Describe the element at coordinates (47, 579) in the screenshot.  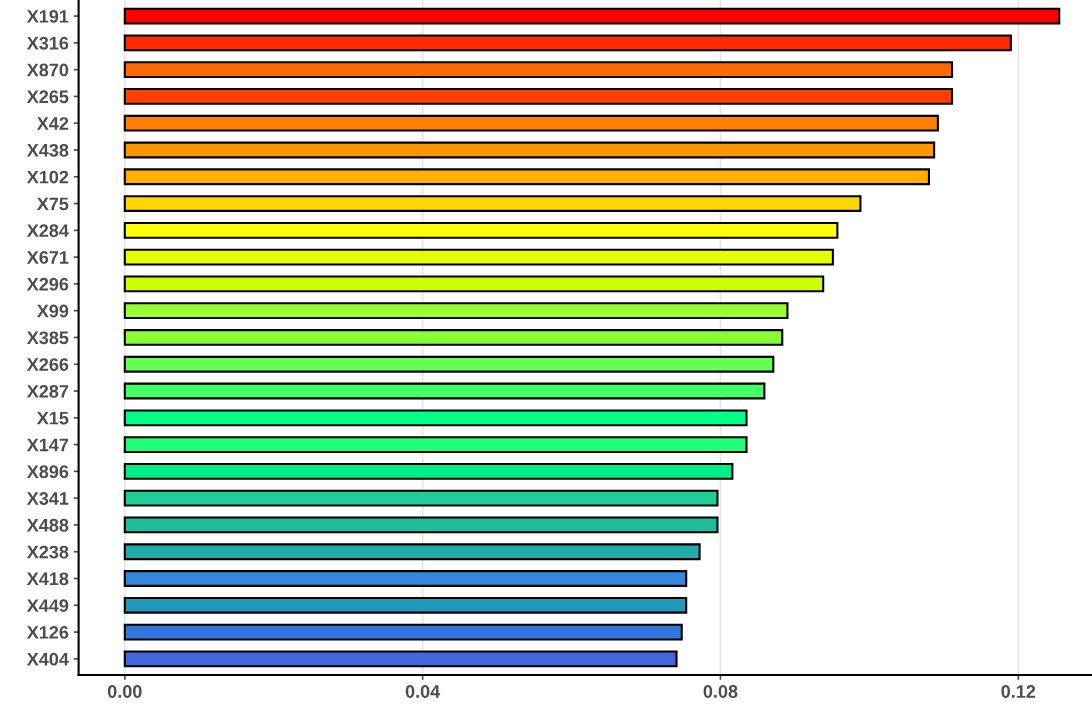
I see `y-tick-label: X418` at that location.